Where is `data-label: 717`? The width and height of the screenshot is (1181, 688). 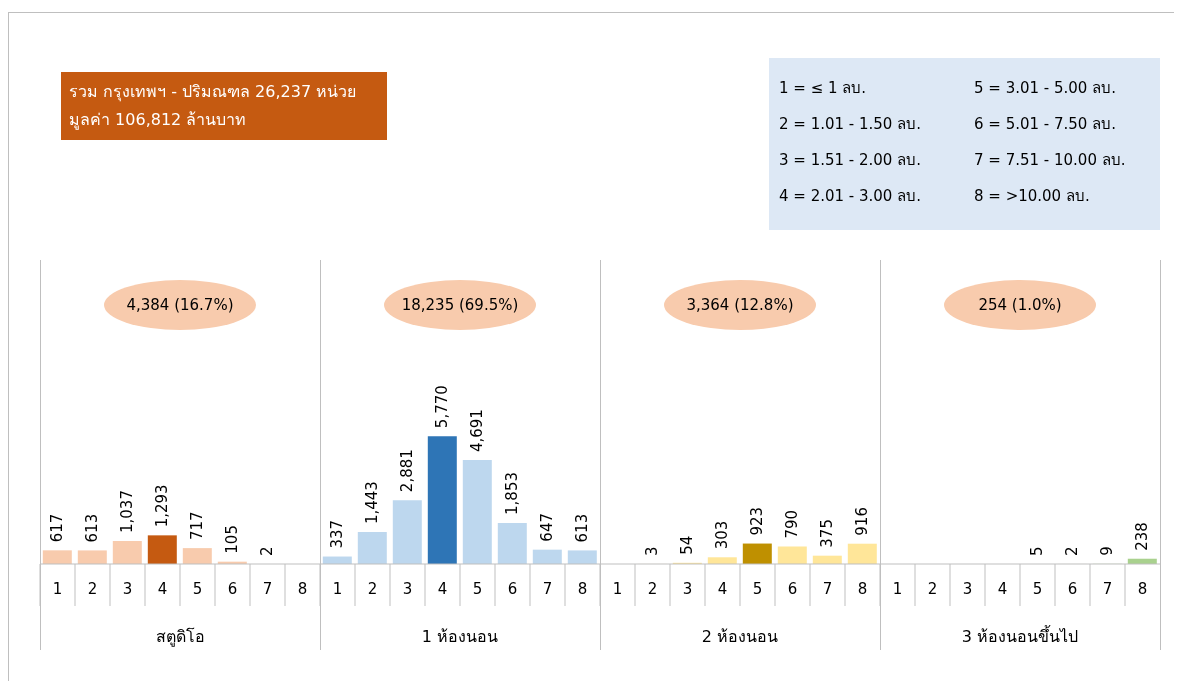
data-label: 717 is located at coordinates (197, 526).